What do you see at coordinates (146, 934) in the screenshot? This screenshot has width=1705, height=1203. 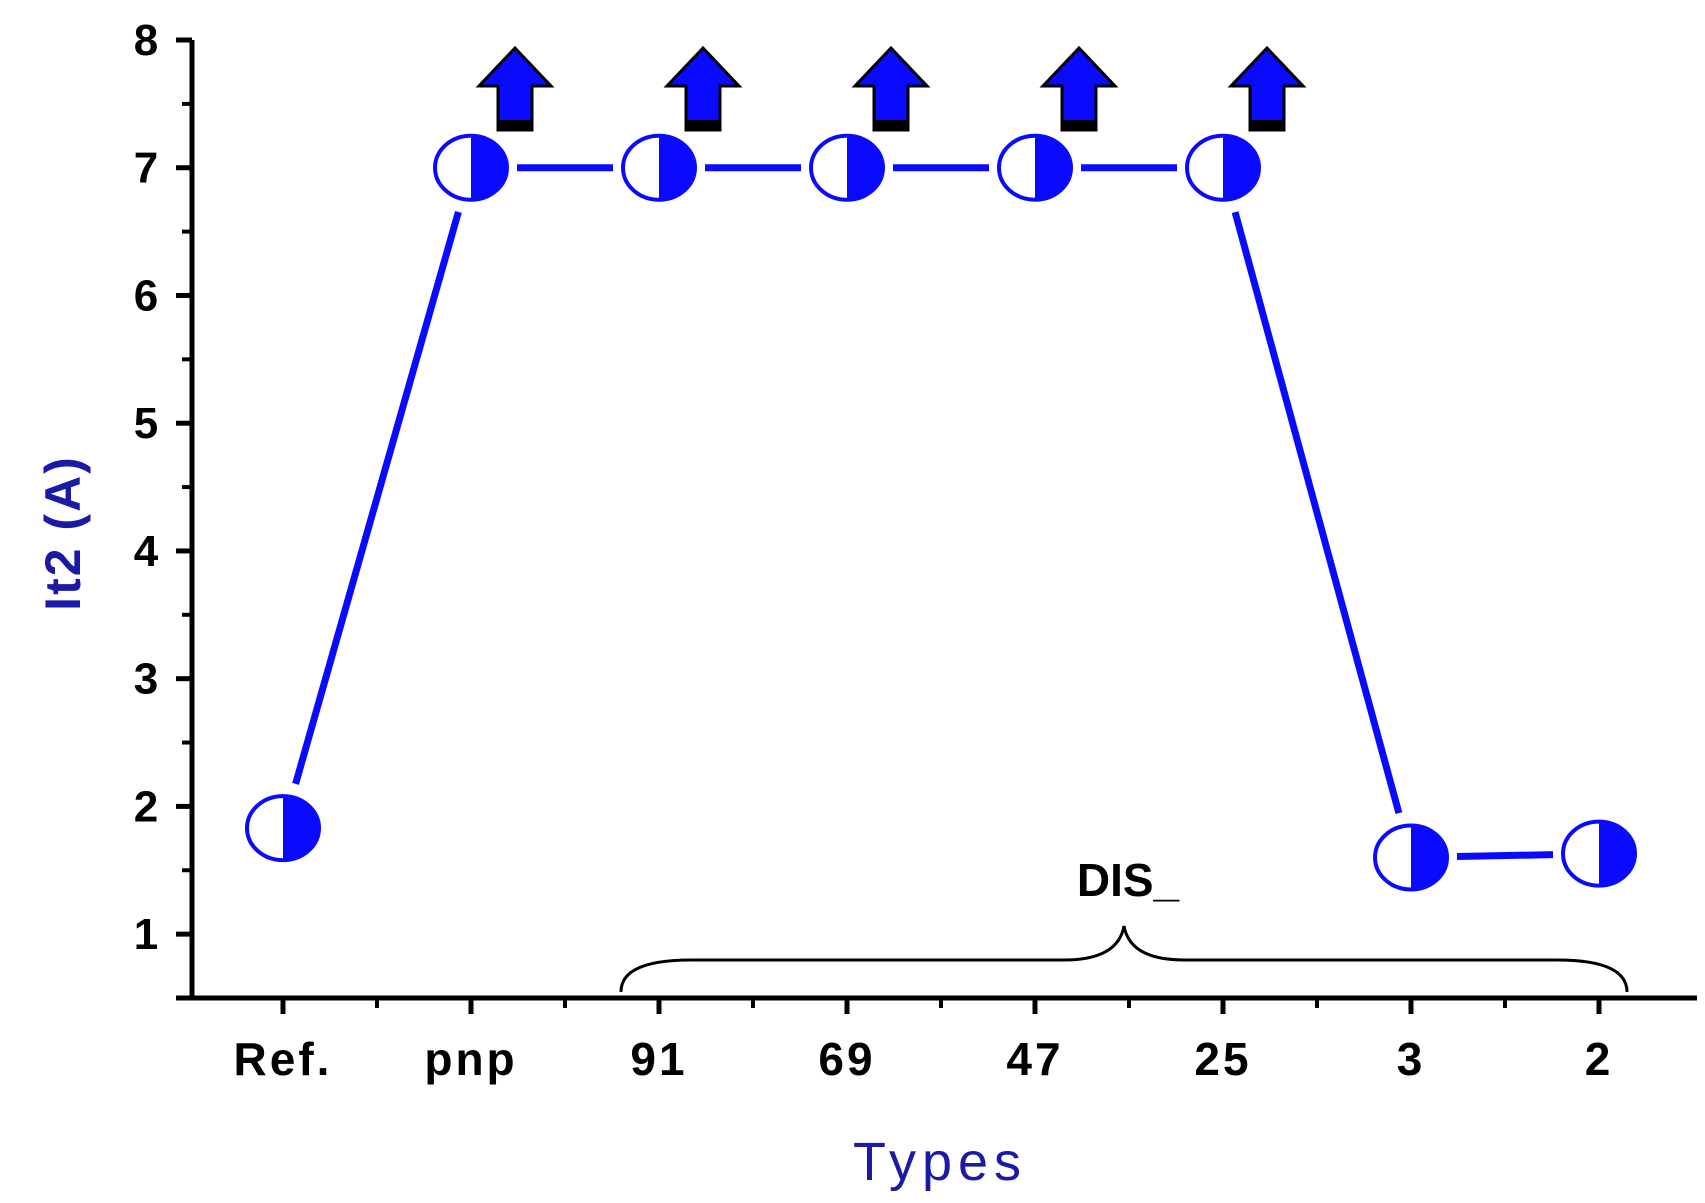 I see `y-tick-label: 1` at bounding box center [146, 934].